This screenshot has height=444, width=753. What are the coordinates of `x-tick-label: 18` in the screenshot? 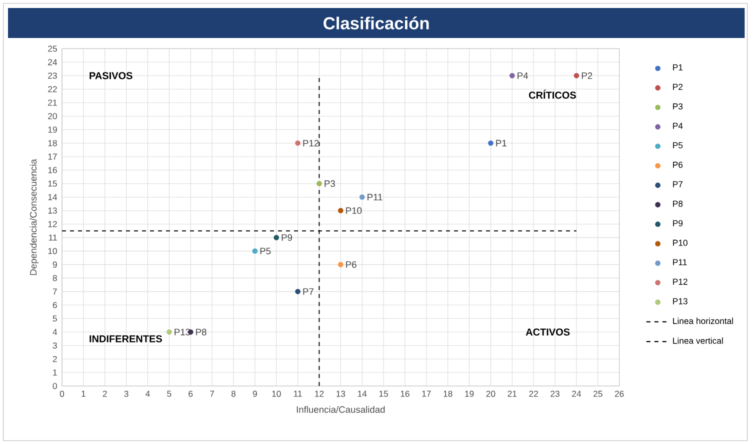 It's located at (448, 393).